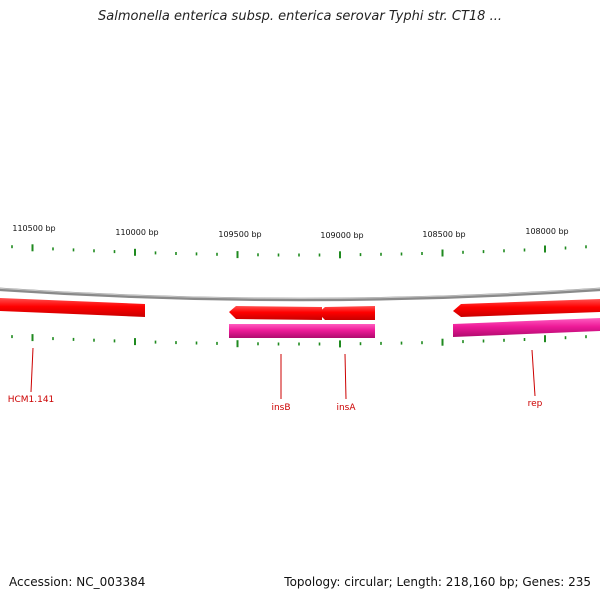 This screenshot has width=600, height=600. I want to click on backbone-arc-highlight, so click(300, 293).